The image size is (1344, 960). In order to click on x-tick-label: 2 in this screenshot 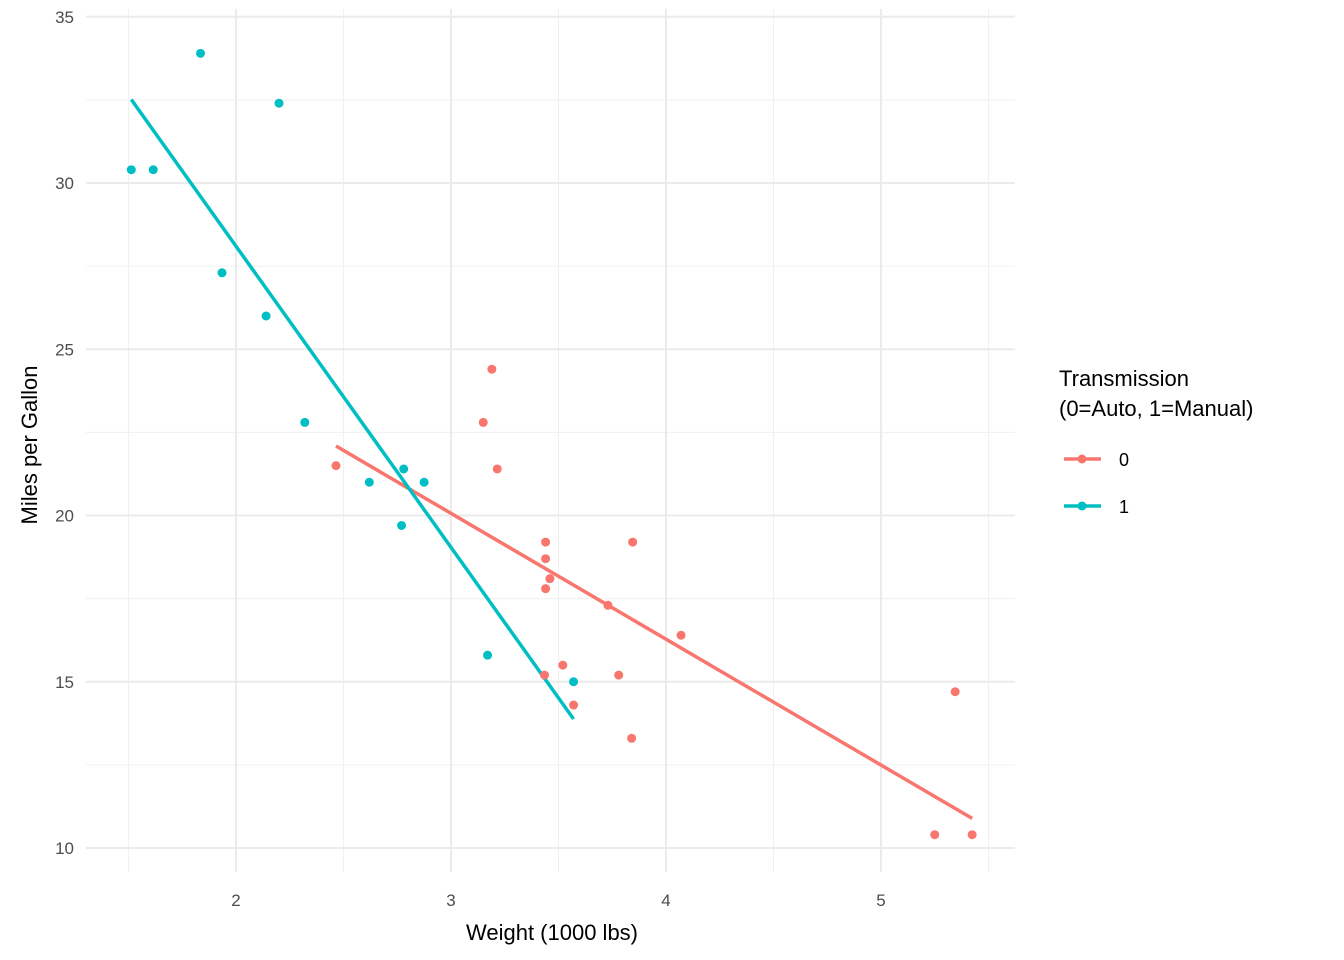, I will do `click(235, 900)`.